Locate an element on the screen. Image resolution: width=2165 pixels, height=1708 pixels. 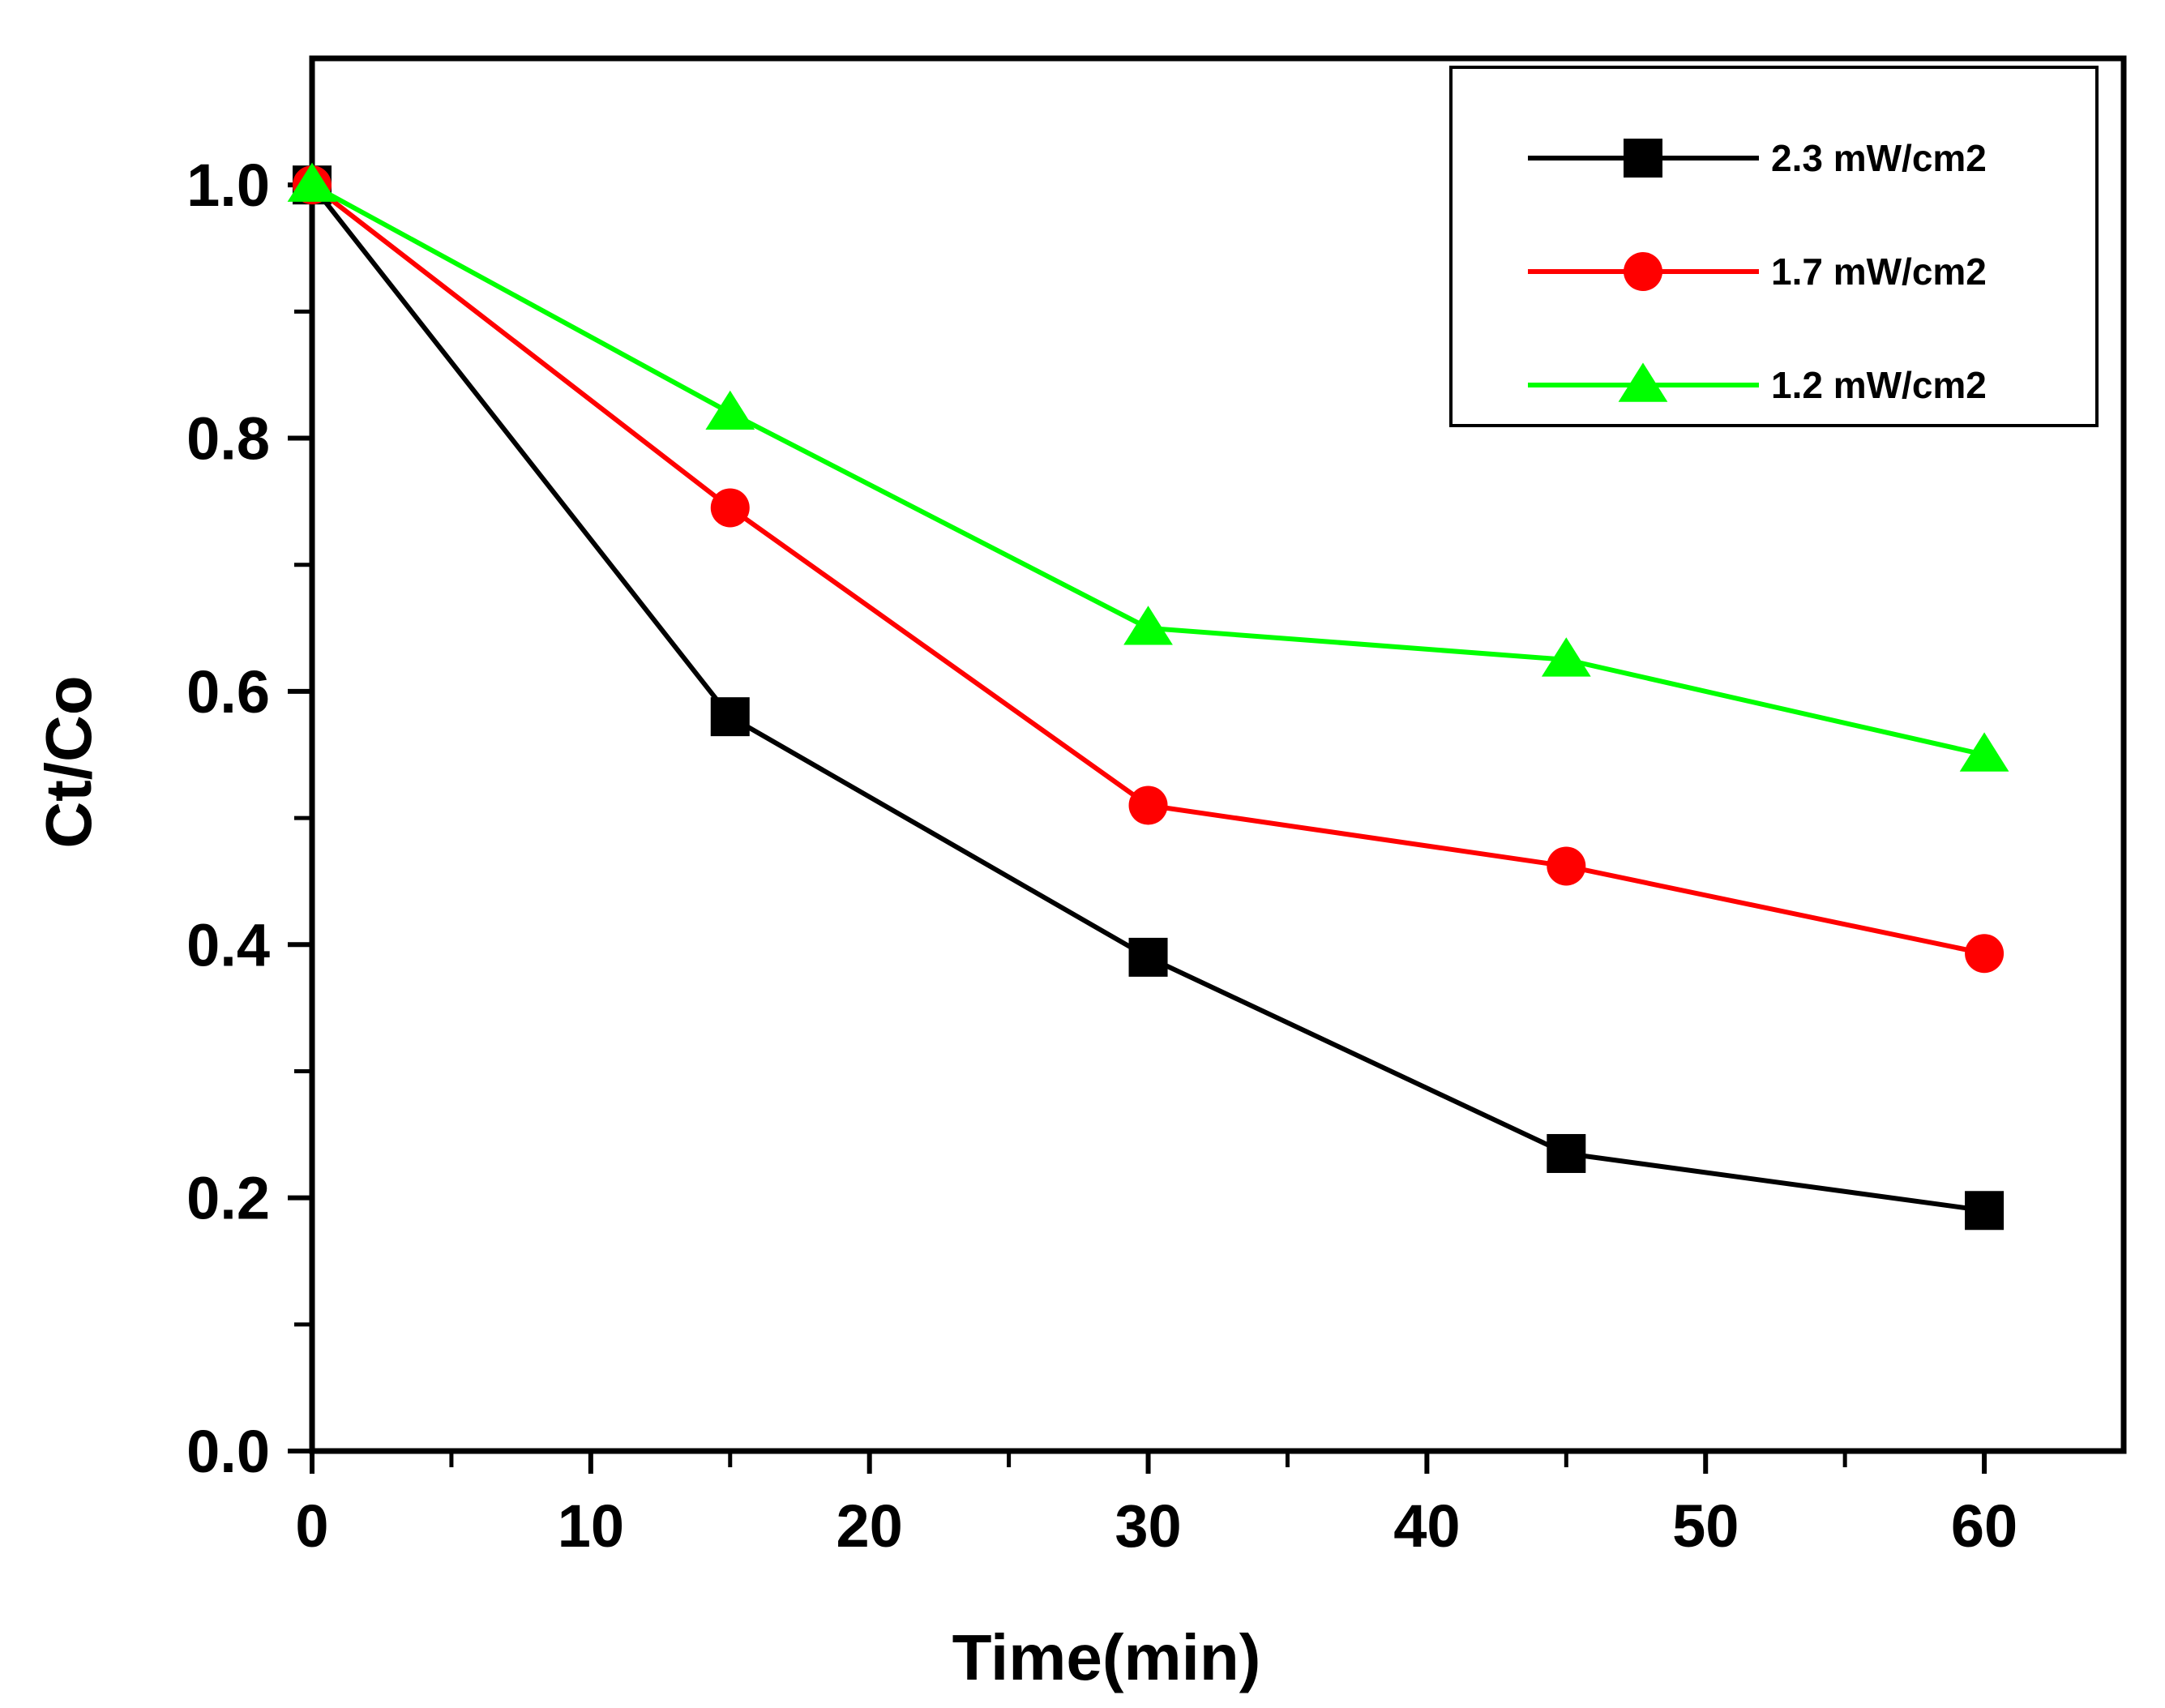
x-tick-label: 30 is located at coordinates (1148, 1526).